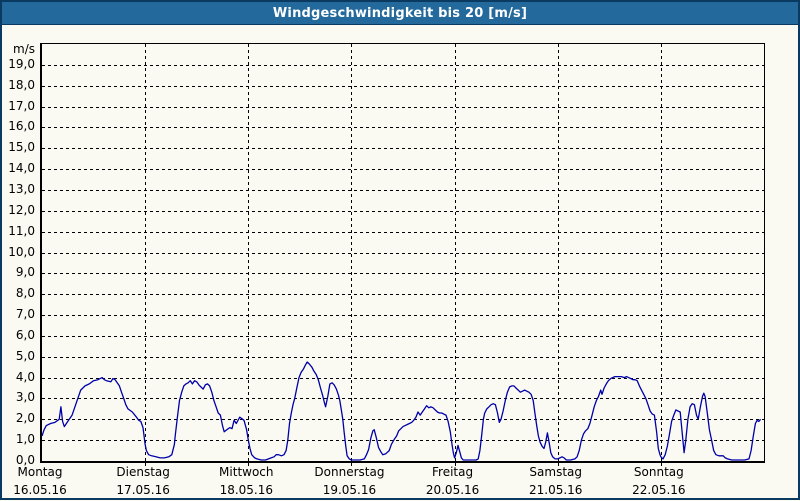 This screenshot has height=501, width=800. What do you see at coordinates (246, 472) in the screenshot?
I see `day-name: Mittwoch` at bounding box center [246, 472].